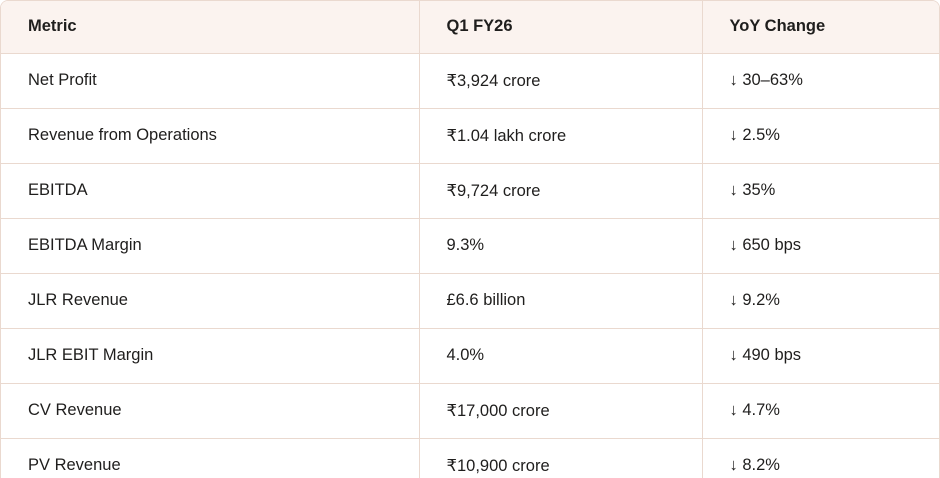 The height and width of the screenshot is (478, 940). Describe the element at coordinates (561, 27) in the screenshot. I see `header-q1-fy26: Q1 FY26` at that location.